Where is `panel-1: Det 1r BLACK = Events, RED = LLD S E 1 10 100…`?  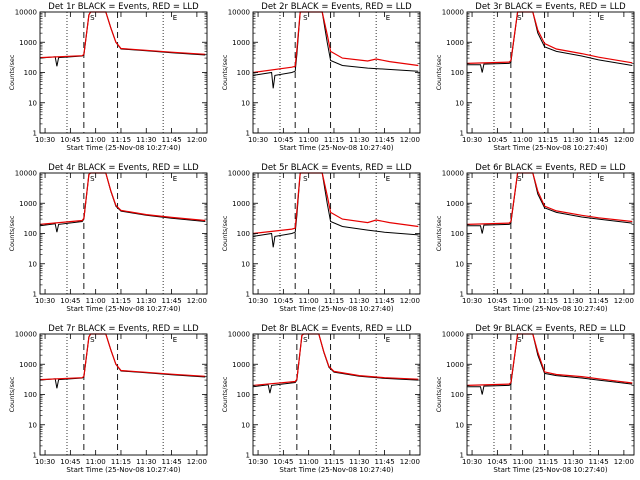
panel-1: Det 1r BLACK = Events, RED = LLD S E 1 10 100… is located at coordinates (108, 77).